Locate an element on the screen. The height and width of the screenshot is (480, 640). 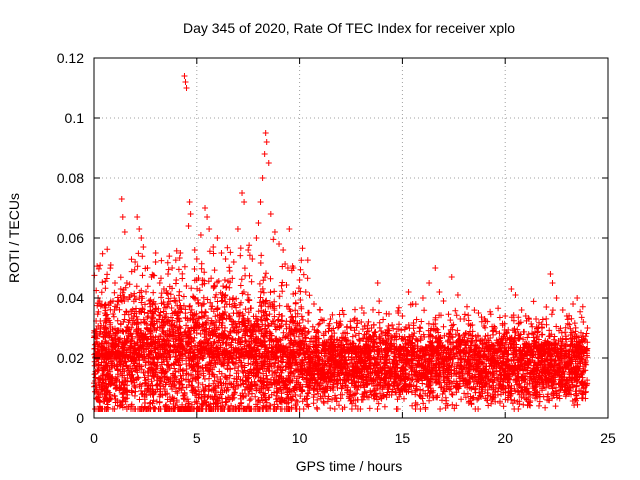
x-tick-label: 20 is located at coordinates (505, 438).